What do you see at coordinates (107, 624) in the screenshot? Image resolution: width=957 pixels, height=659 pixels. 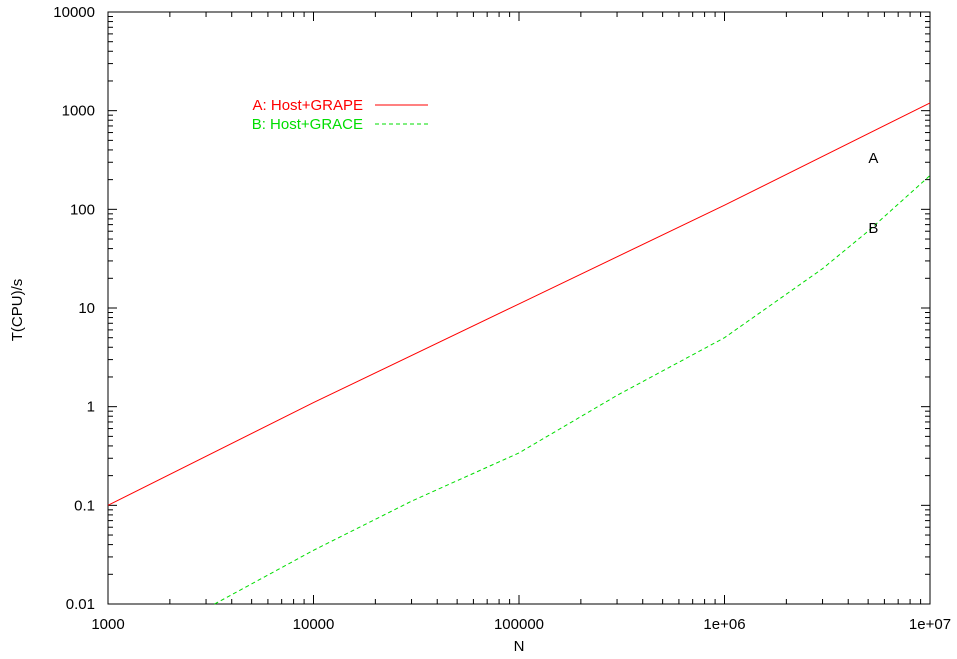 I see `x-tick-label: 1000` at bounding box center [107, 624].